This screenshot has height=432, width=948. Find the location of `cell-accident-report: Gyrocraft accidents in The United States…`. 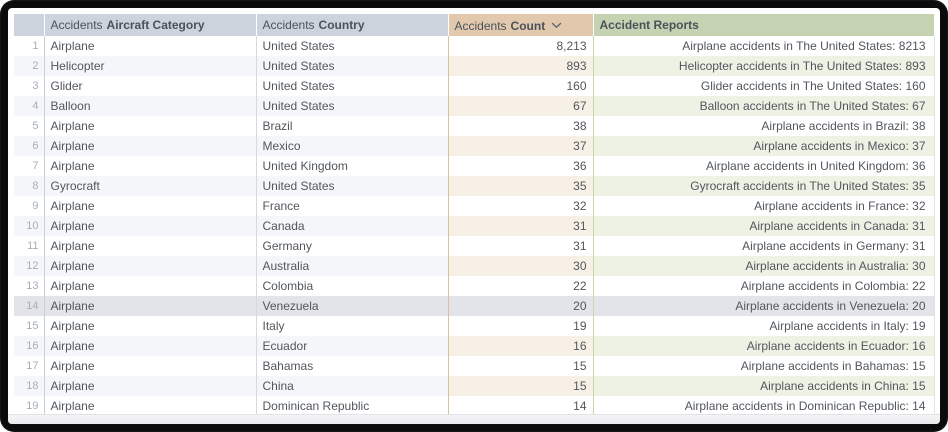

cell-accident-report: Gyrocraft accidents in The United States… is located at coordinates (764, 186).